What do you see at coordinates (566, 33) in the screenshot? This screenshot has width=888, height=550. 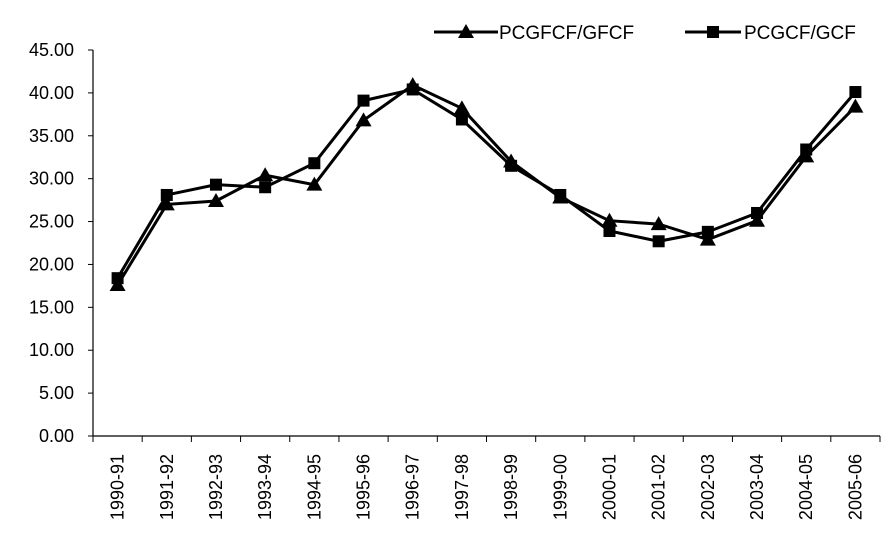 I see `legend-label: PCGFCF/GFCF` at bounding box center [566, 33].